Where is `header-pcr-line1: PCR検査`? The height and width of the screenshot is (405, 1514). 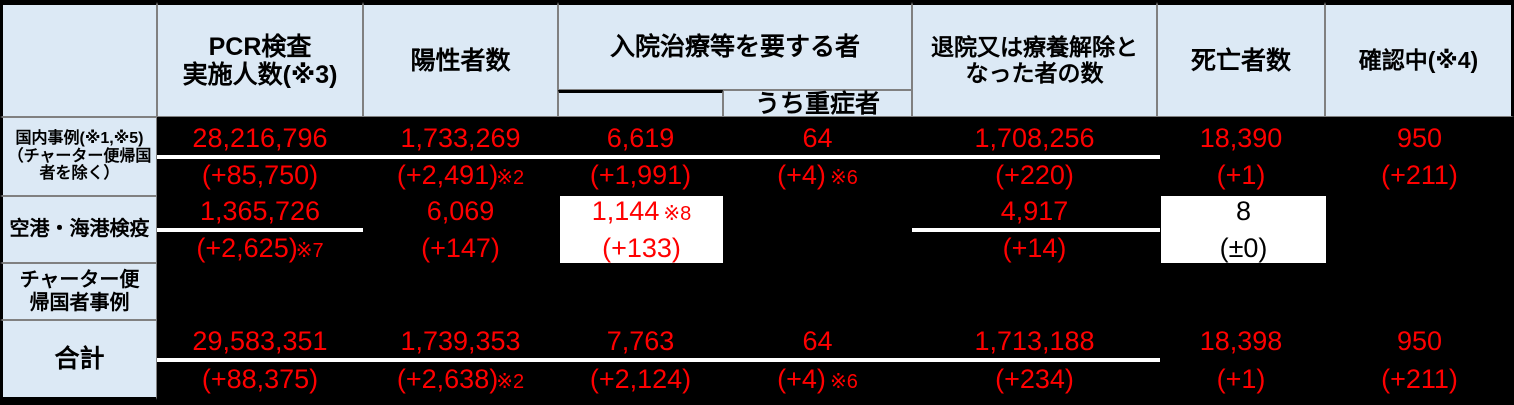
header-pcr-line1: PCR検査 is located at coordinates (260, 46).